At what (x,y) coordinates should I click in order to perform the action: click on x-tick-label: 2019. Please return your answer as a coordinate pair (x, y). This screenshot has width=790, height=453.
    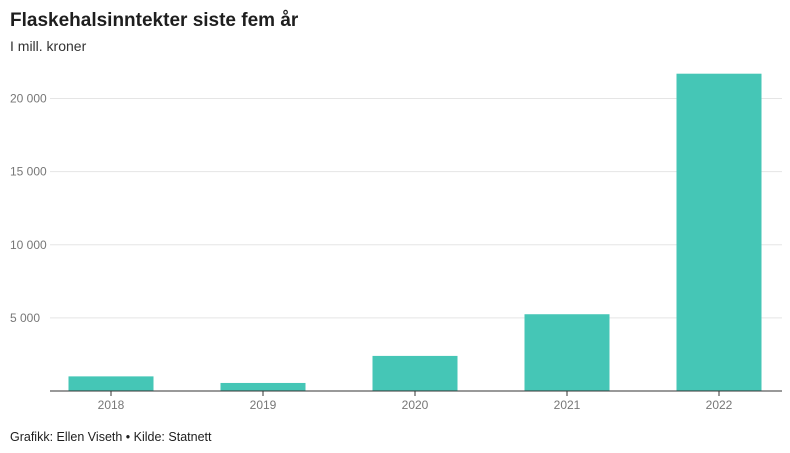
    Looking at the image, I should click on (263, 405).